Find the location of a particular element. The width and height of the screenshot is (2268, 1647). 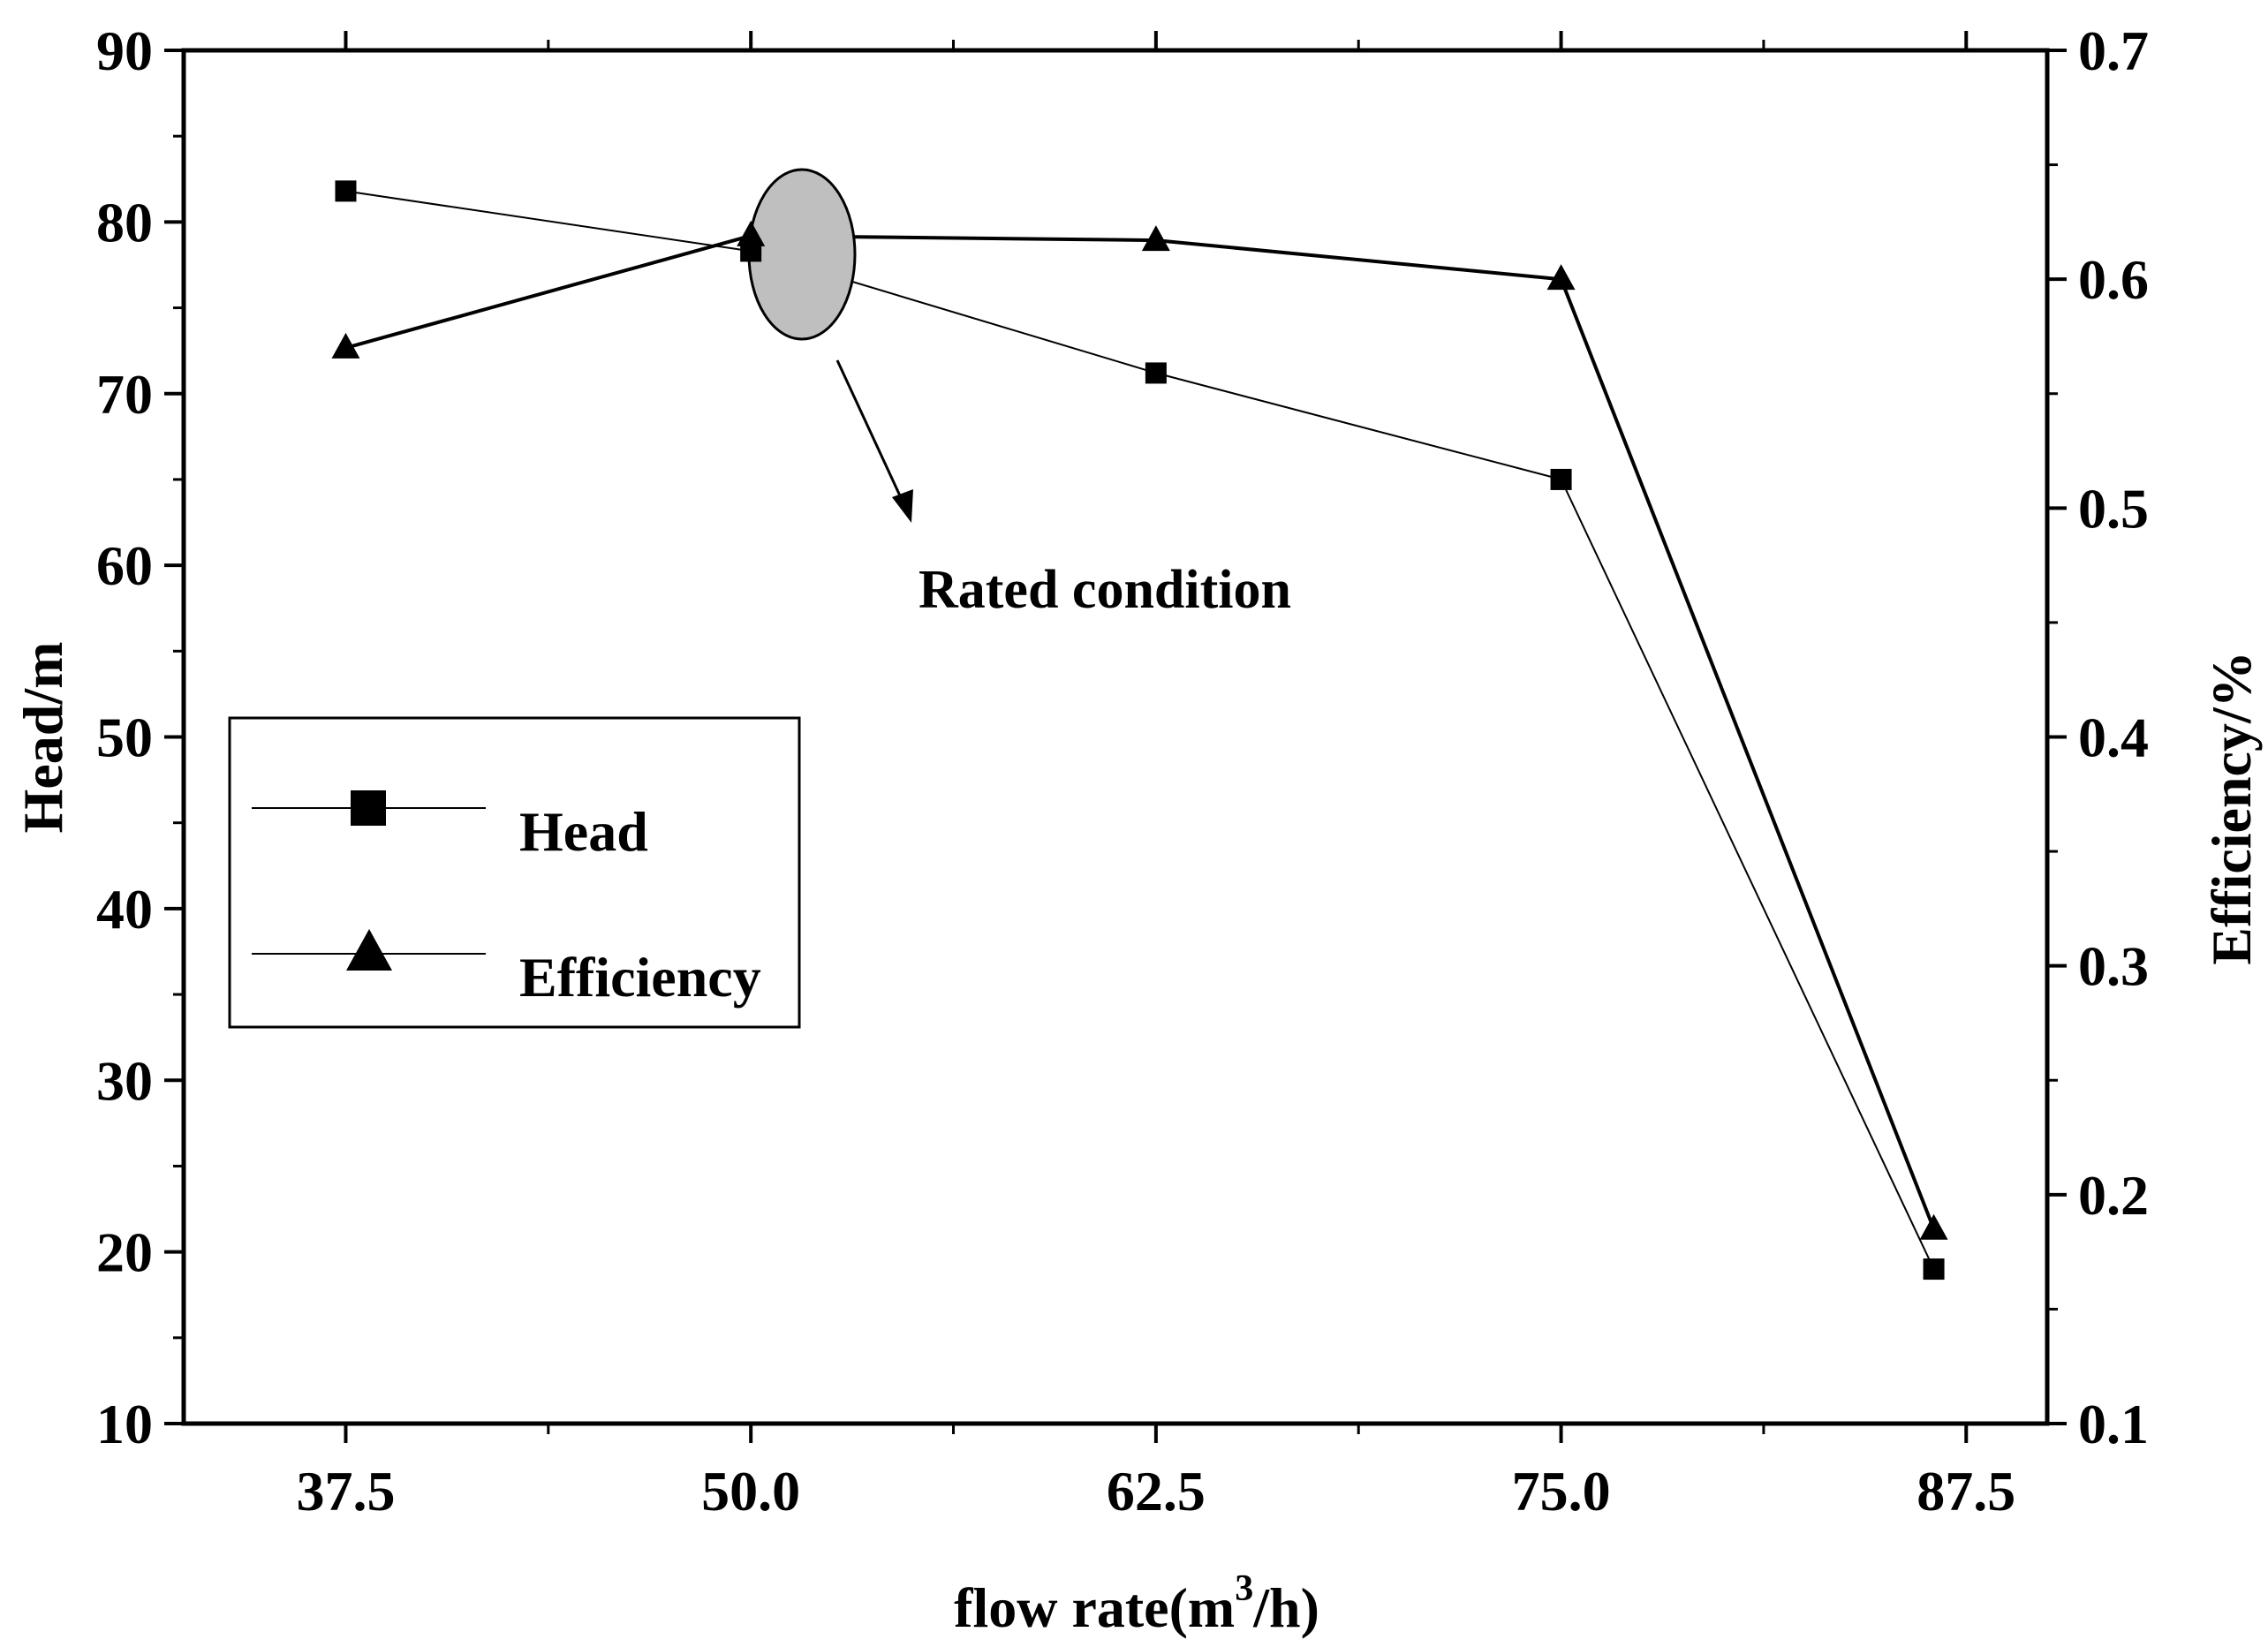

y-tick-label: 20 is located at coordinates (125, 1252).